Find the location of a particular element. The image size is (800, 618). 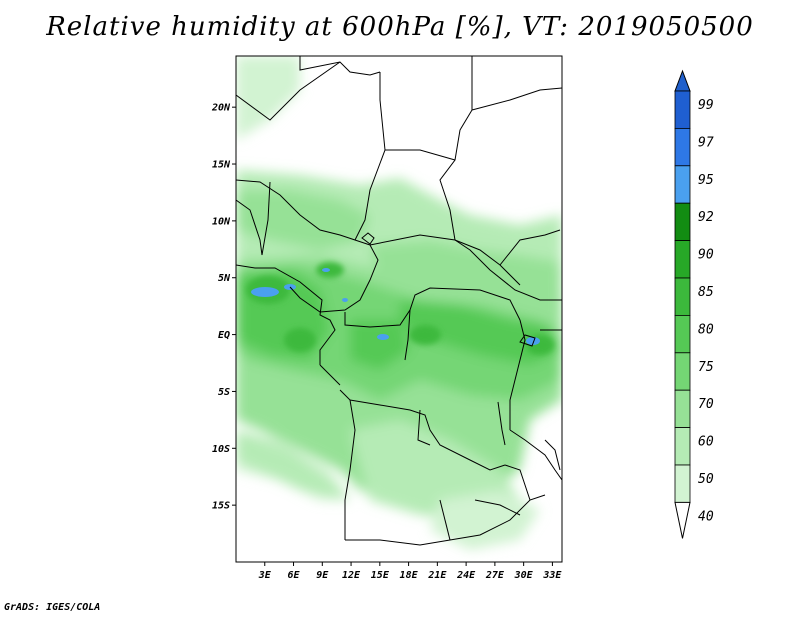

lon-tick-label: 30E is located at coordinates (524, 575).